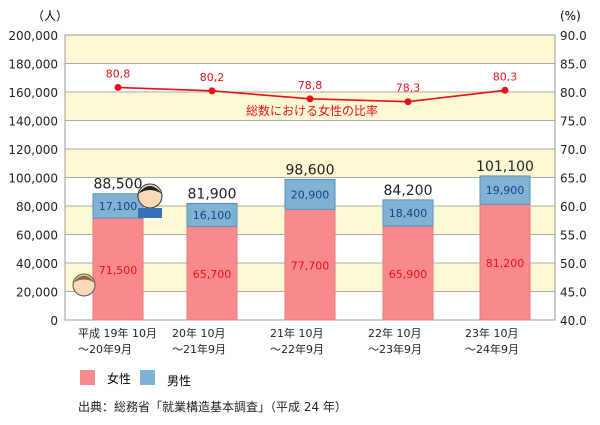  I want to click on bar-label-male: 20,900, so click(310, 194).